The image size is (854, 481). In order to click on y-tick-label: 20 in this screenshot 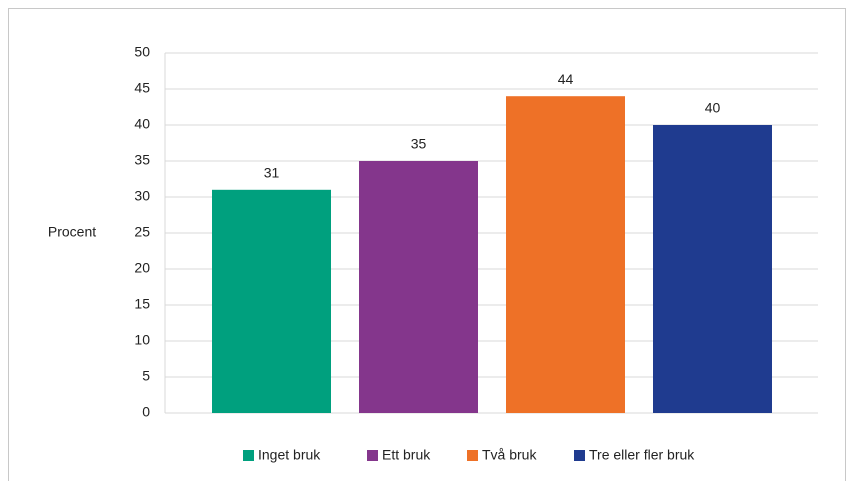, I will do `click(142, 268)`.